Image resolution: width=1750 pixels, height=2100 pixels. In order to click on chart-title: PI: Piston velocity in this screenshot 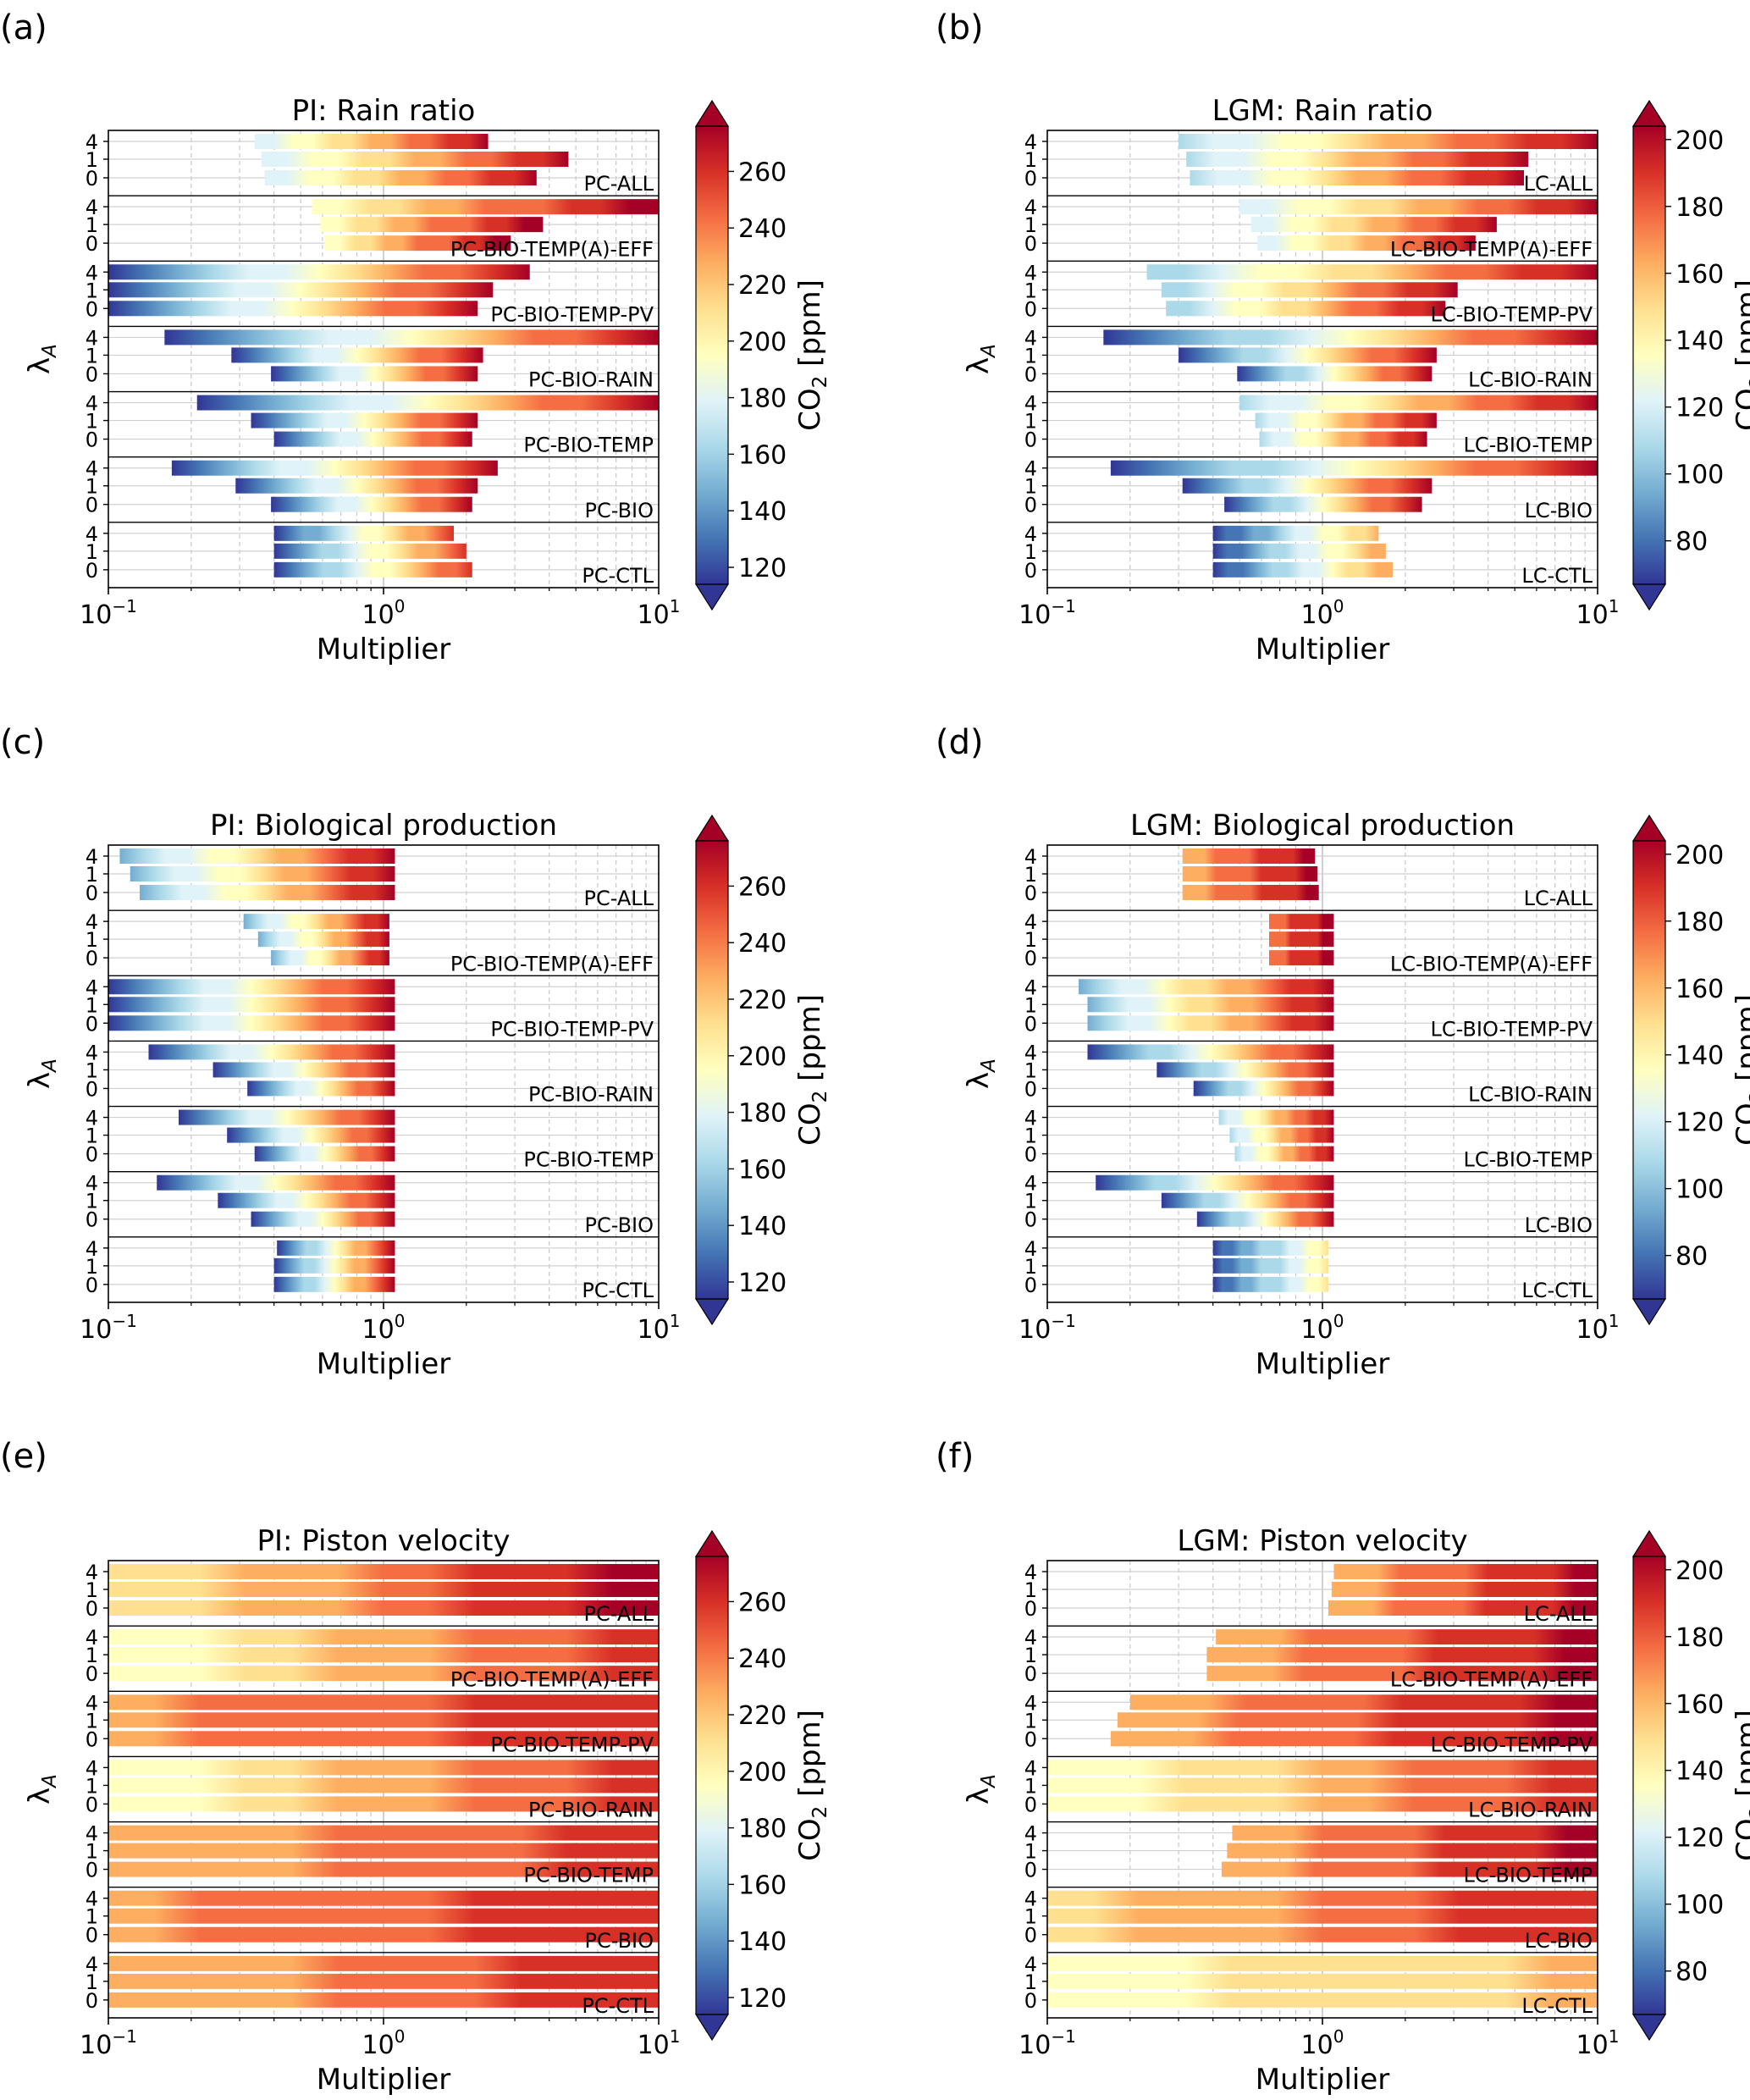, I will do `click(383, 1541)`.